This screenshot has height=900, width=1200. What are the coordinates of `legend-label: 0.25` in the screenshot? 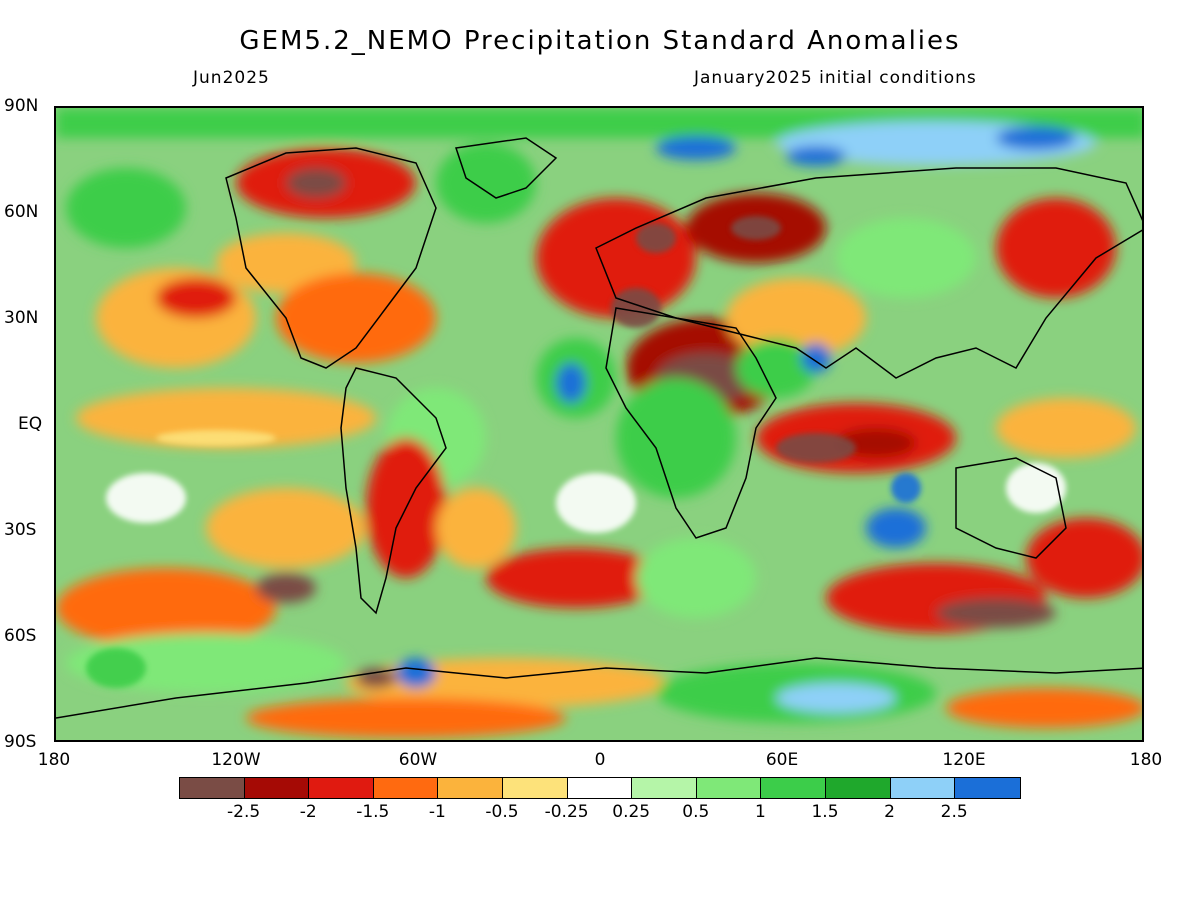 It's located at (631, 812).